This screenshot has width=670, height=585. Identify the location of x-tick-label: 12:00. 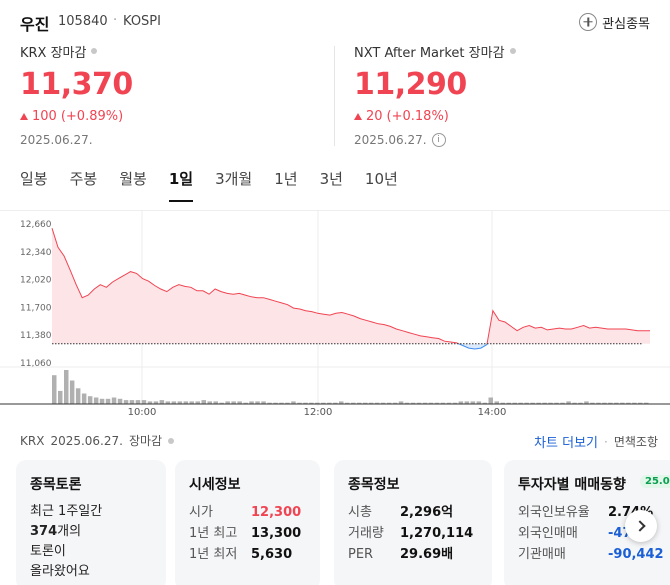
(318, 412).